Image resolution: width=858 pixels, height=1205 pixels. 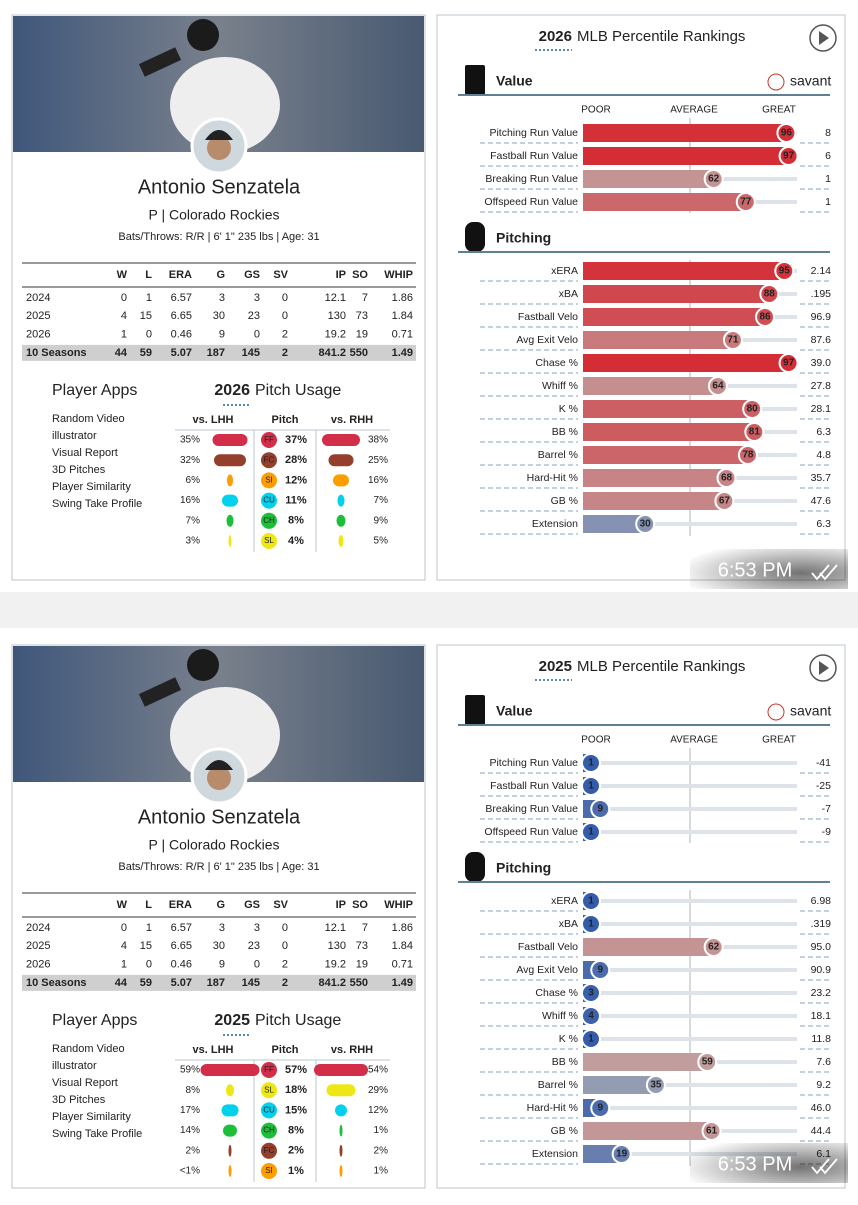 What do you see at coordinates (826, 832) in the screenshot?
I see `metric-value: -9` at bounding box center [826, 832].